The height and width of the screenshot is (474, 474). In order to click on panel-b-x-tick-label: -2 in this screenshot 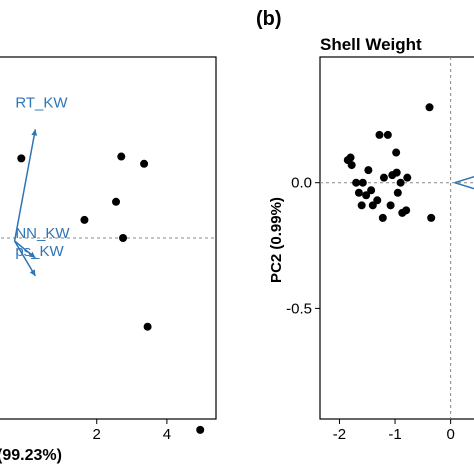, I will do `click(339, 434)`.